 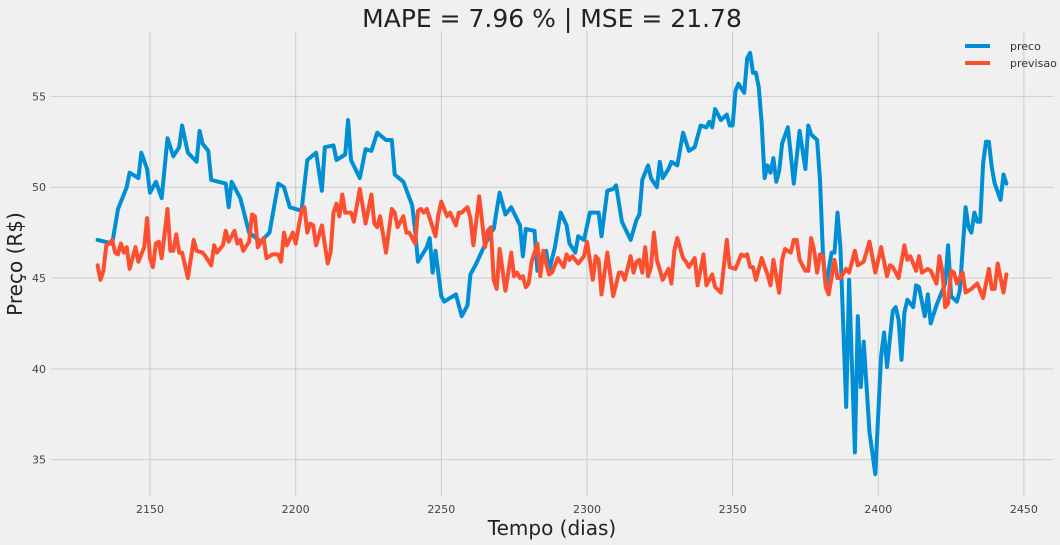 I want to click on y-tick-label: 50, so click(x=39, y=187).